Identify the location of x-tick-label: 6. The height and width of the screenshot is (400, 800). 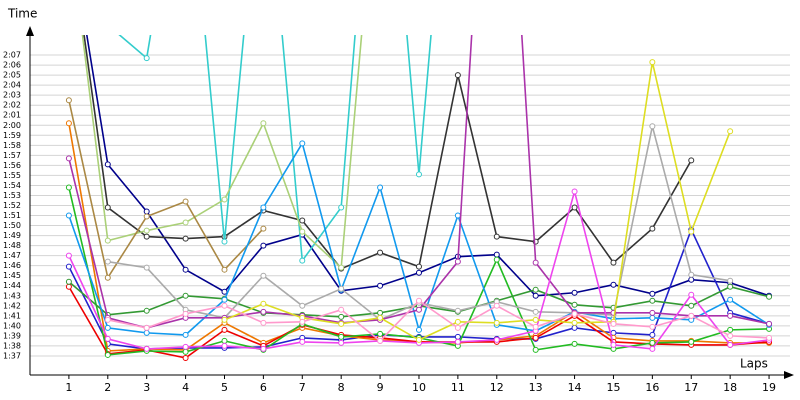
(263, 387).